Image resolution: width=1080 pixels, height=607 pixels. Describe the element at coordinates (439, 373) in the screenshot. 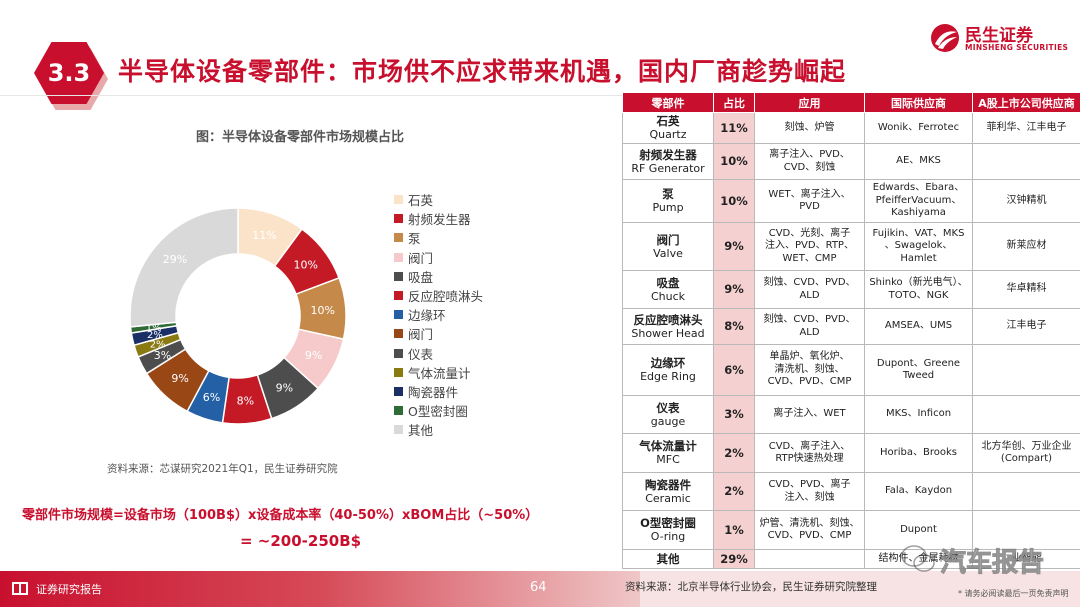

I see `legend-label: 气体流量计` at that location.